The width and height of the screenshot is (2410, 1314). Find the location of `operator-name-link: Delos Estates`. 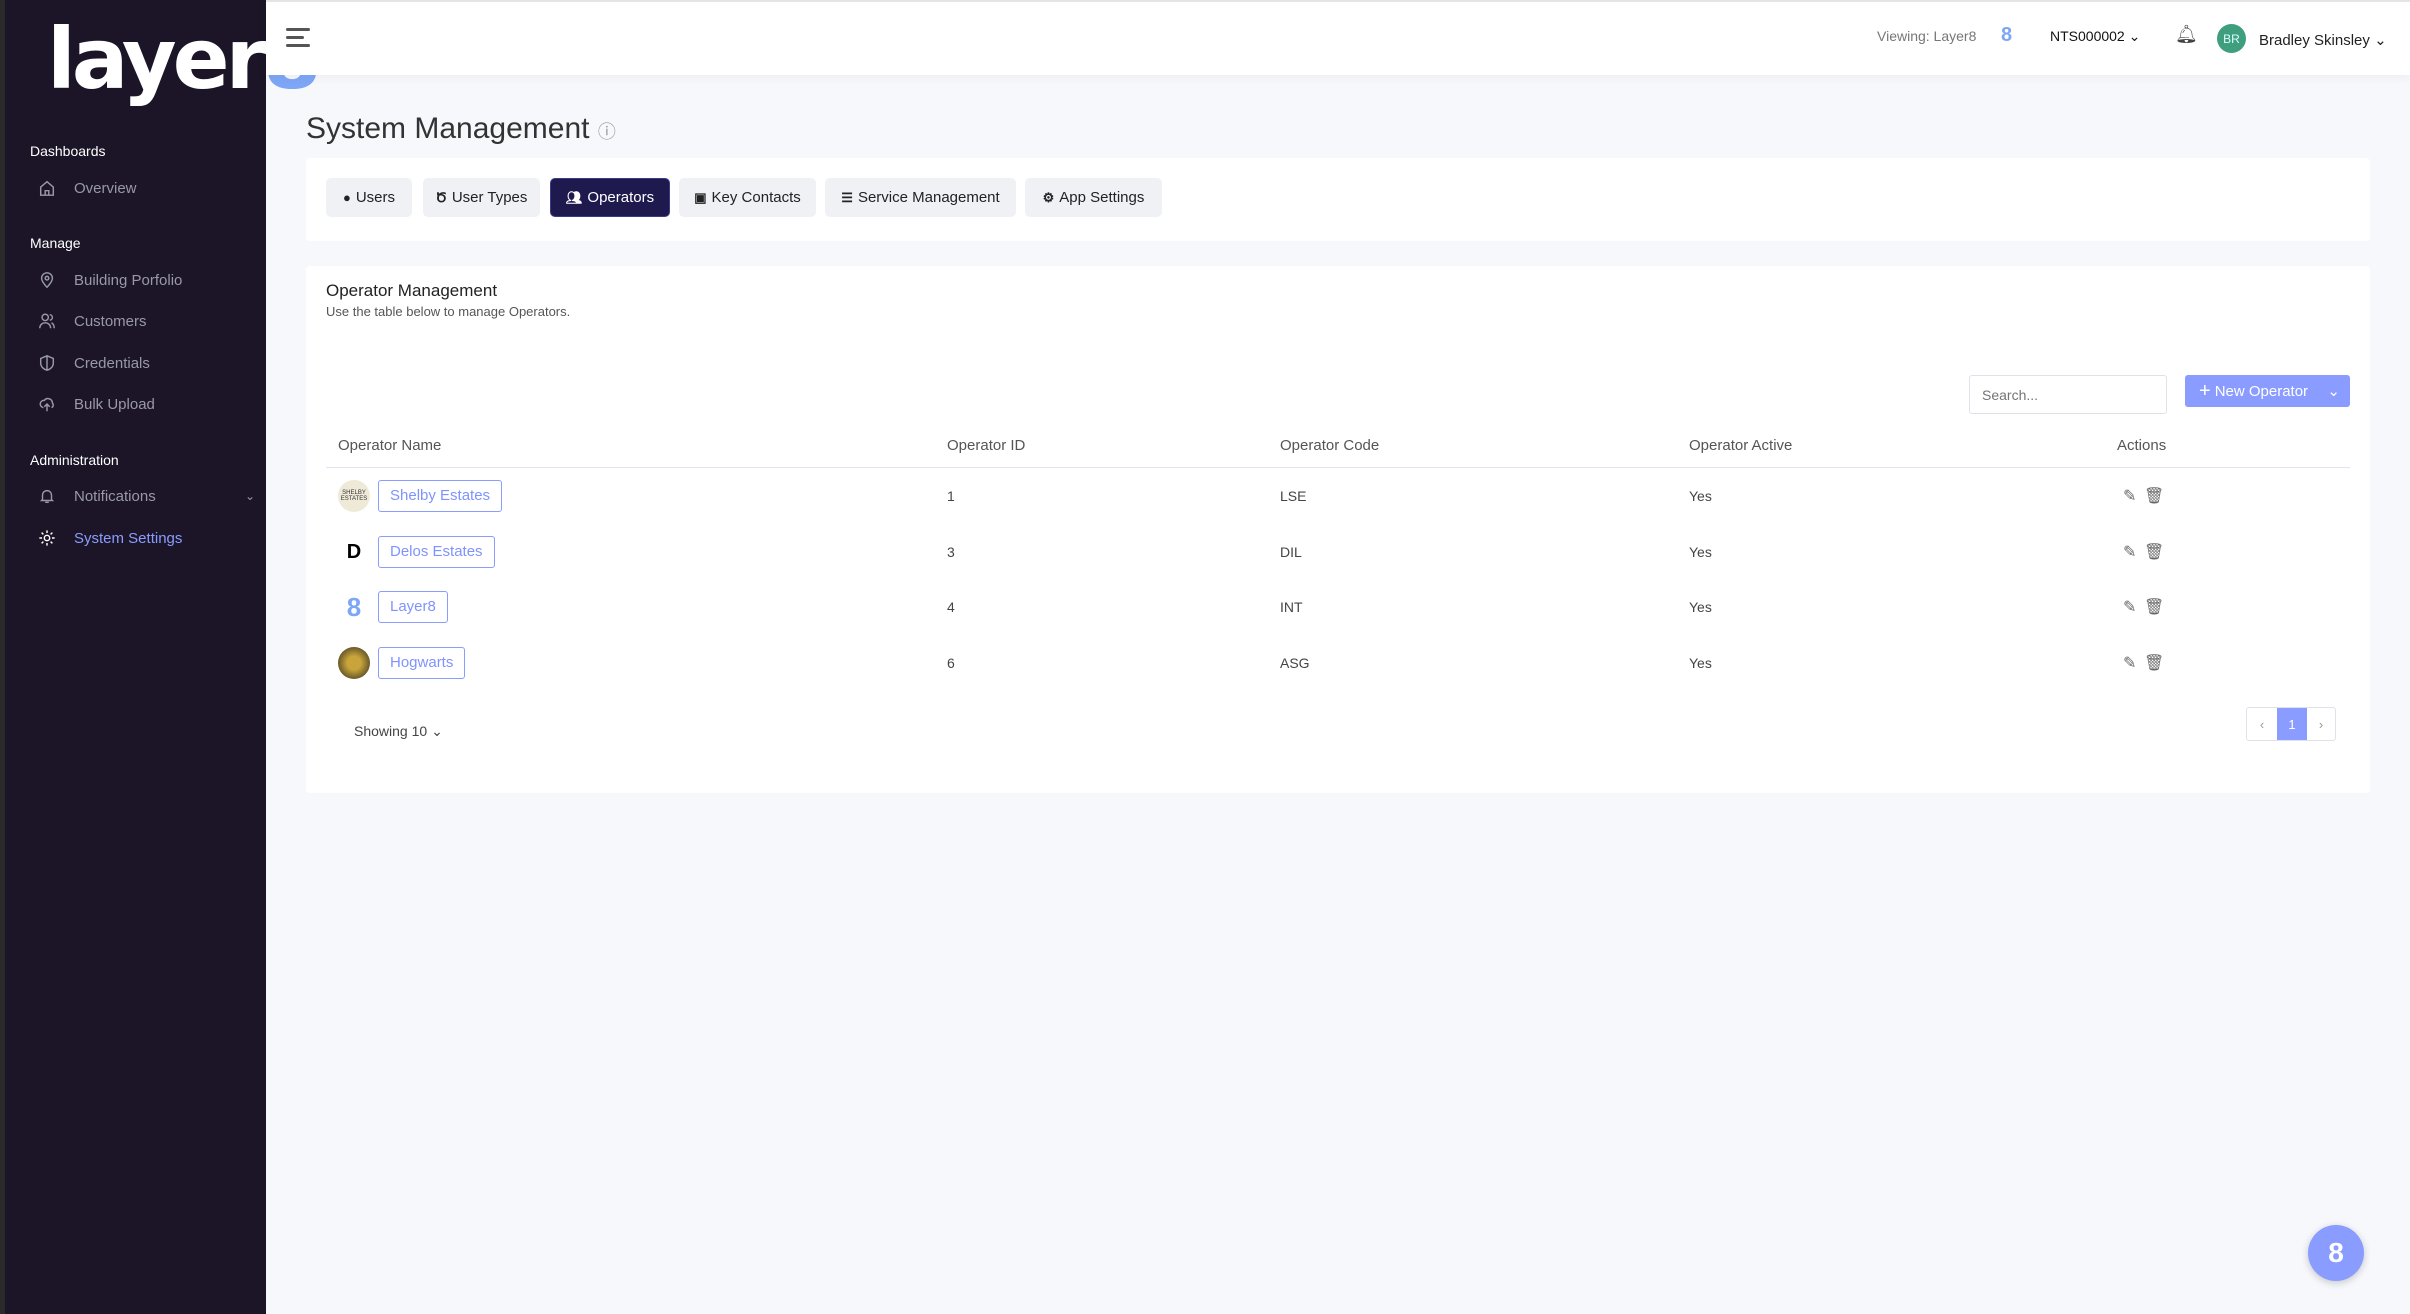

operator-name-link: Delos Estates is located at coordinates (436, 552).